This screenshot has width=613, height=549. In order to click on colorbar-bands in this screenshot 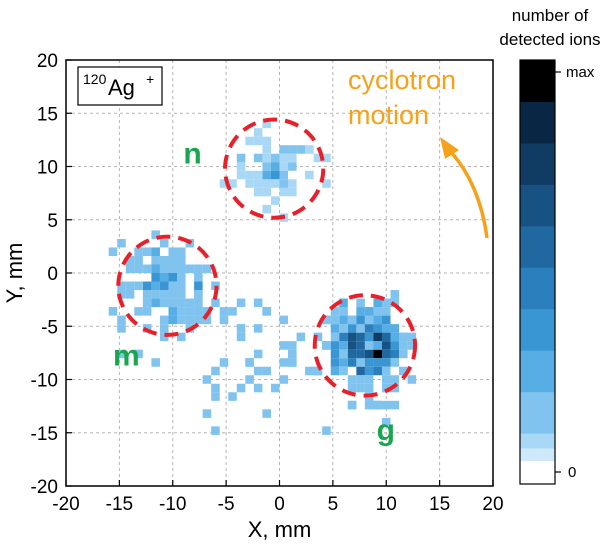, I will do `click(537, 272)`.